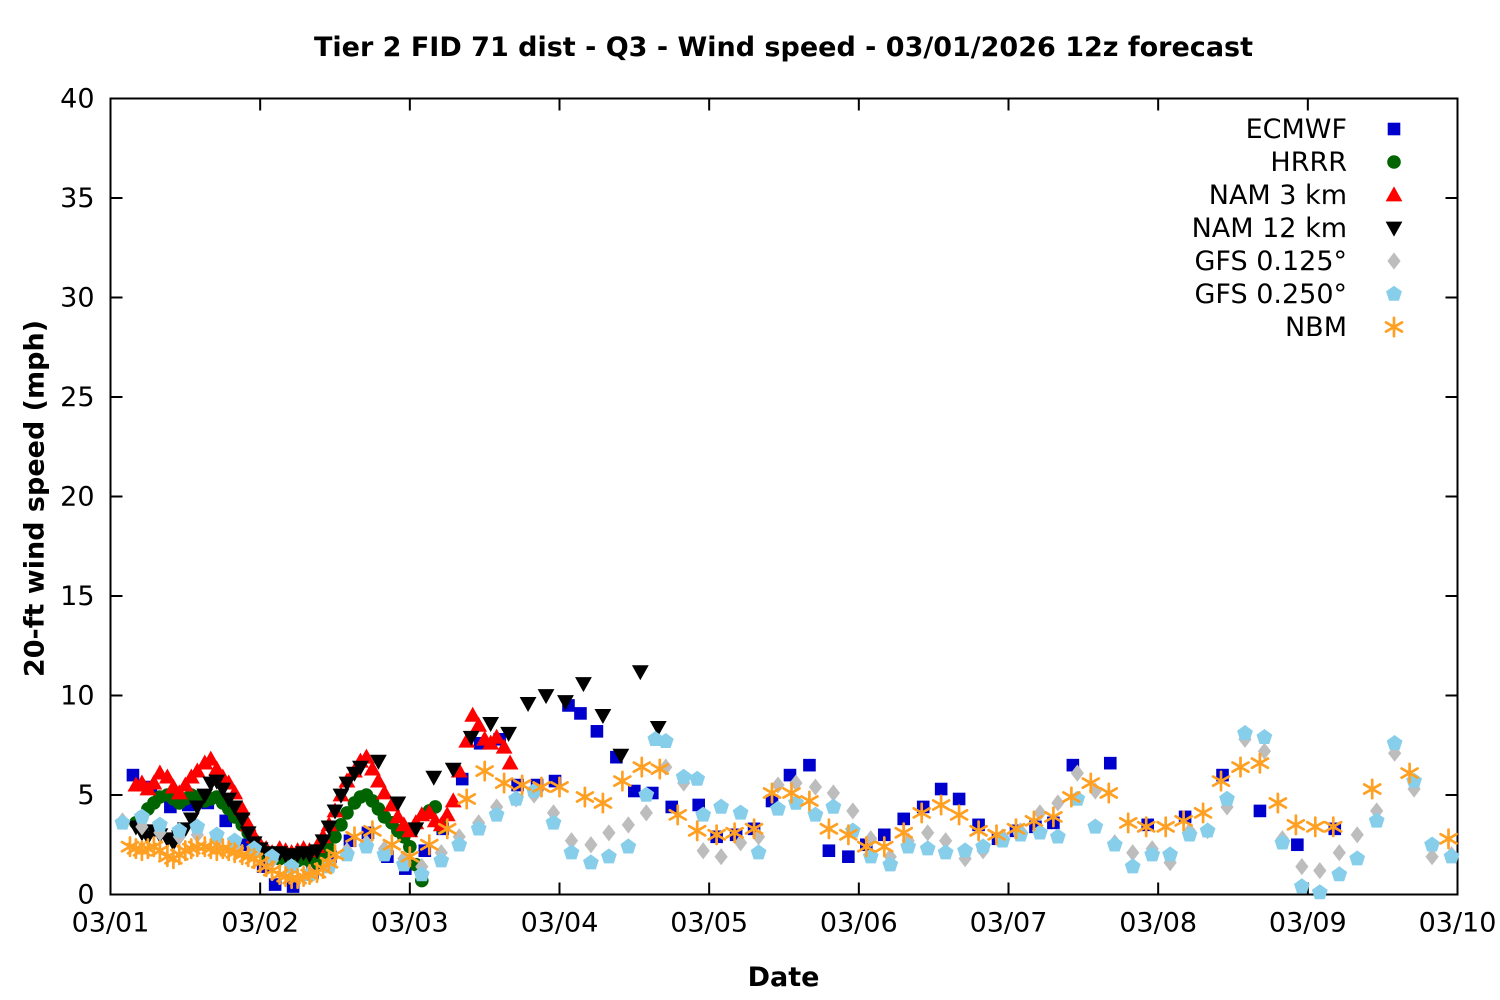 The image size is (1500, 1000). I want to click on x-tick-label: 03/05, so click(709, 923).